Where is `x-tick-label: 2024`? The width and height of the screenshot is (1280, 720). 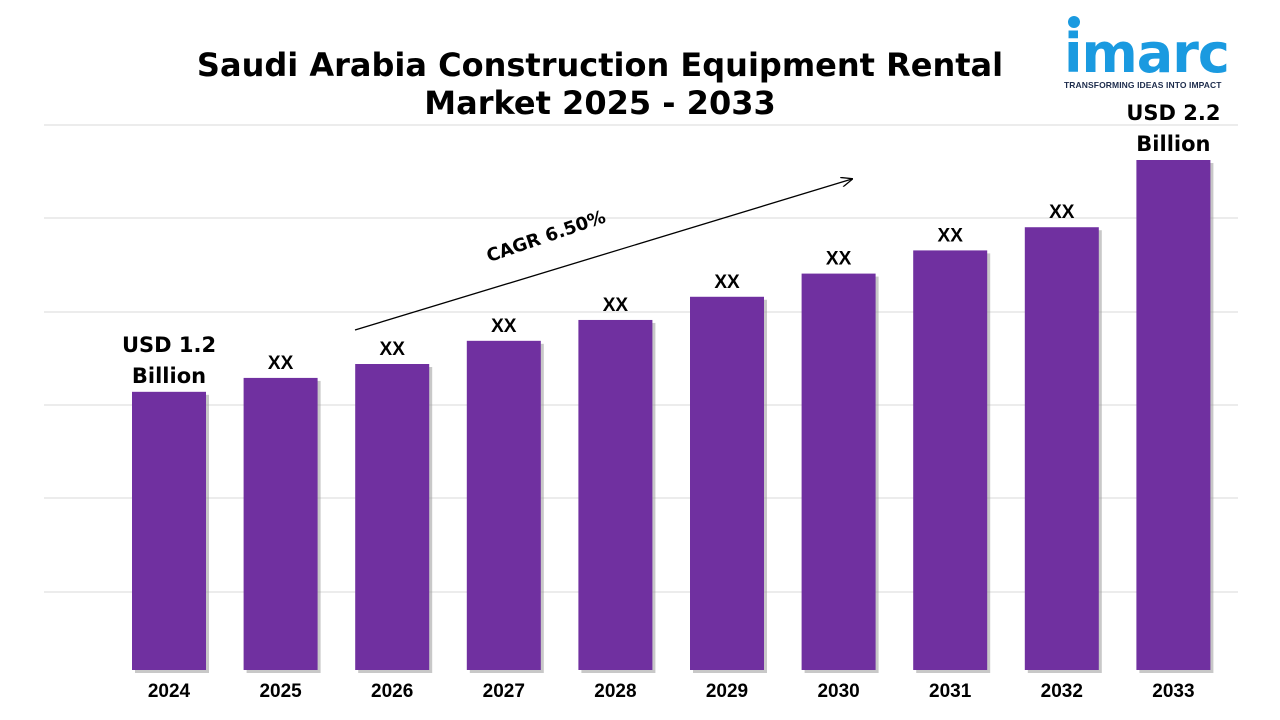 x-tick-label: 2024 is located at coordinates (169, 691).